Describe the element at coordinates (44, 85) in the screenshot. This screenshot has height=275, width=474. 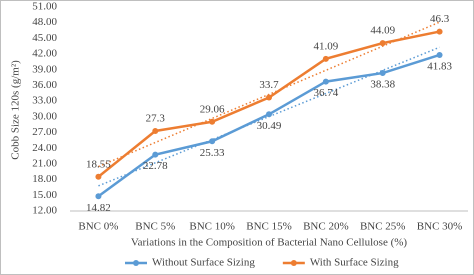
I see `y-tick-label: 36.00` at that location.